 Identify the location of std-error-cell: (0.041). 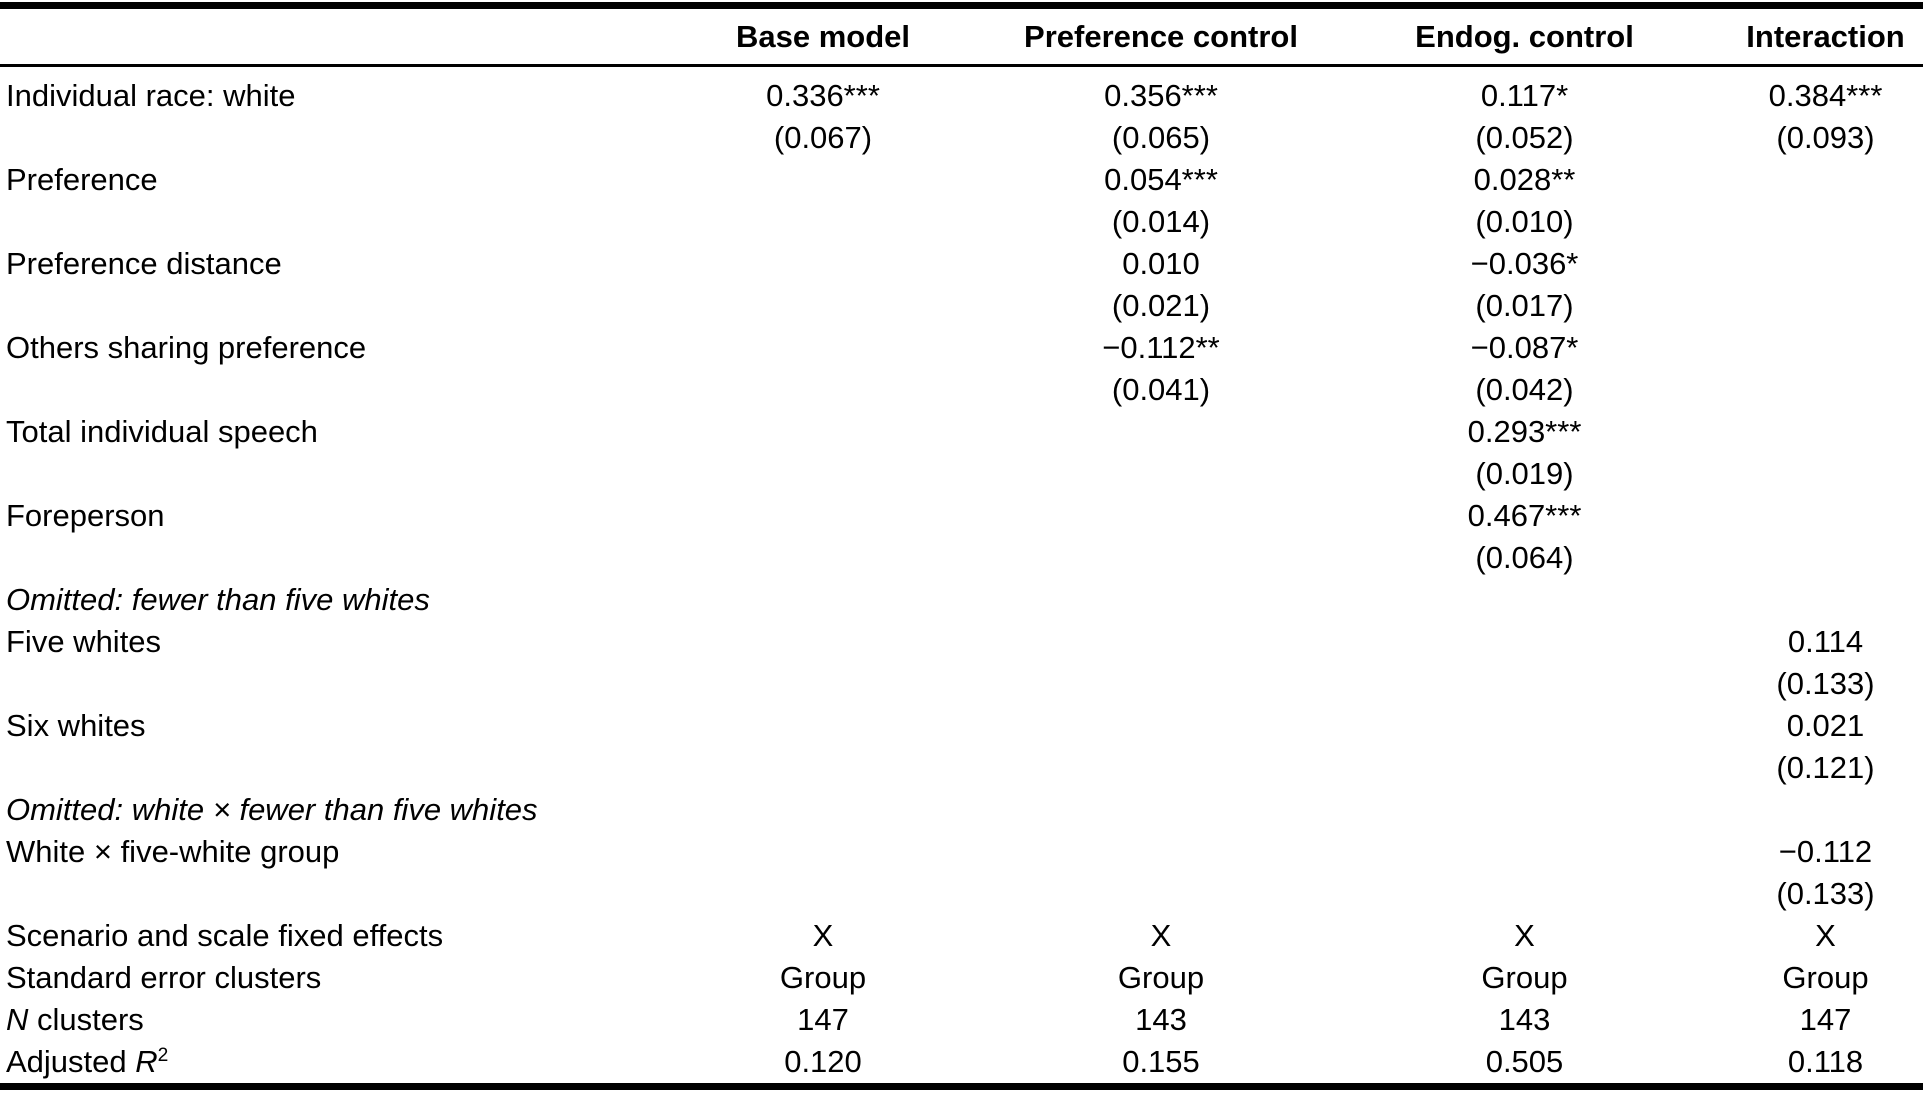
(1161, 389).